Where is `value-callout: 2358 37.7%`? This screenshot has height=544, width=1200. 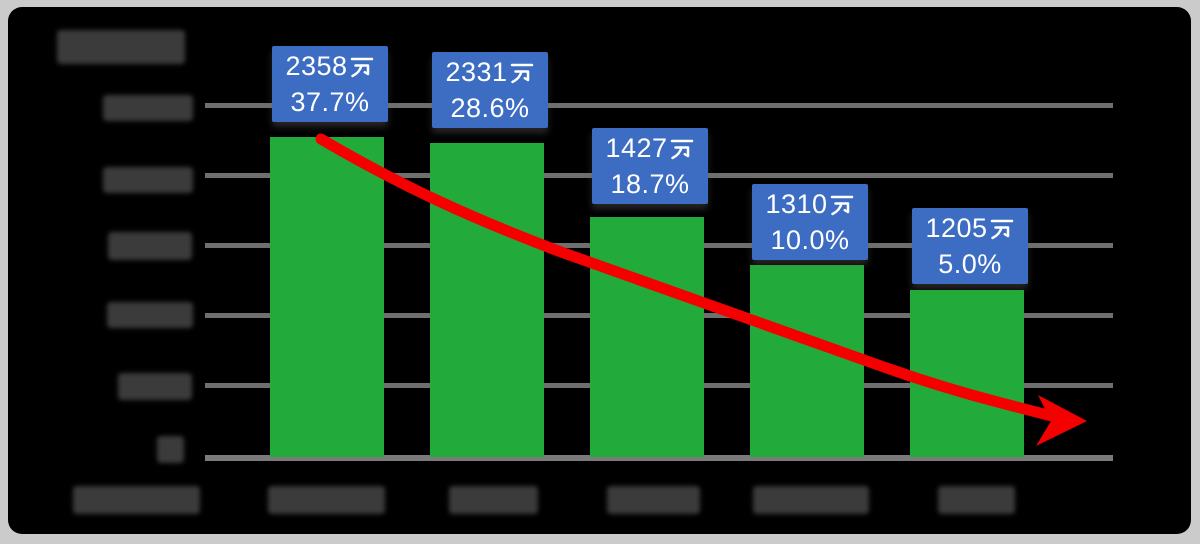
value-callout: 2358 37.7% is located at coordinates (330, 84).